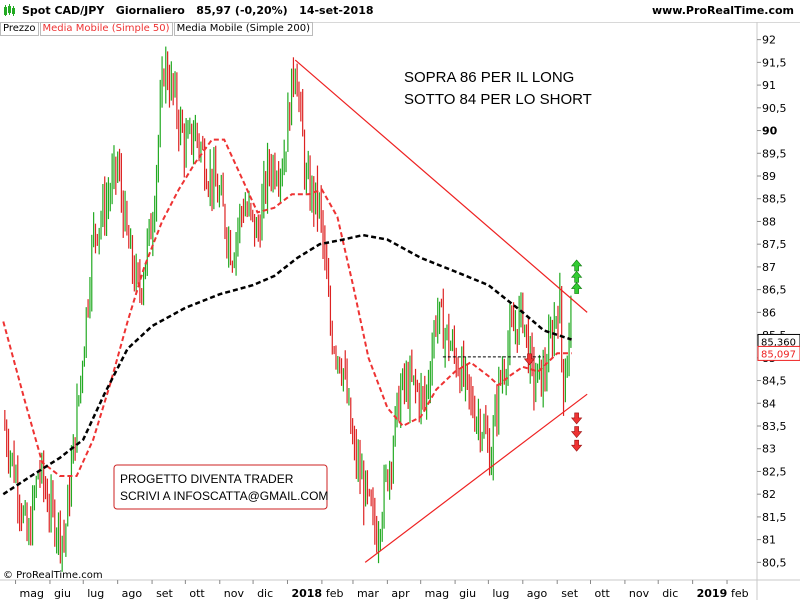 This screenshot has height=600, width=800. I want to click on ma50-value-label: 85,097, so click(778, 354).